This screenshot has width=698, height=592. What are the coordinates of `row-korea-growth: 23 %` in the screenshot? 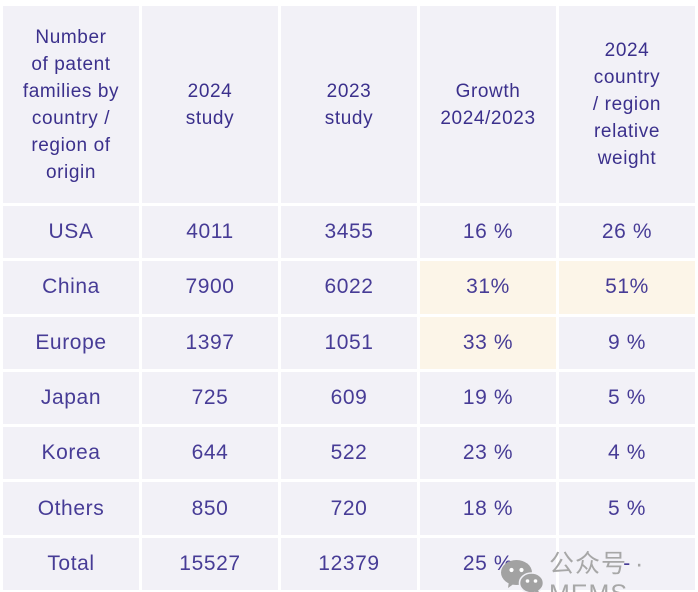 It's located at (488, 453).